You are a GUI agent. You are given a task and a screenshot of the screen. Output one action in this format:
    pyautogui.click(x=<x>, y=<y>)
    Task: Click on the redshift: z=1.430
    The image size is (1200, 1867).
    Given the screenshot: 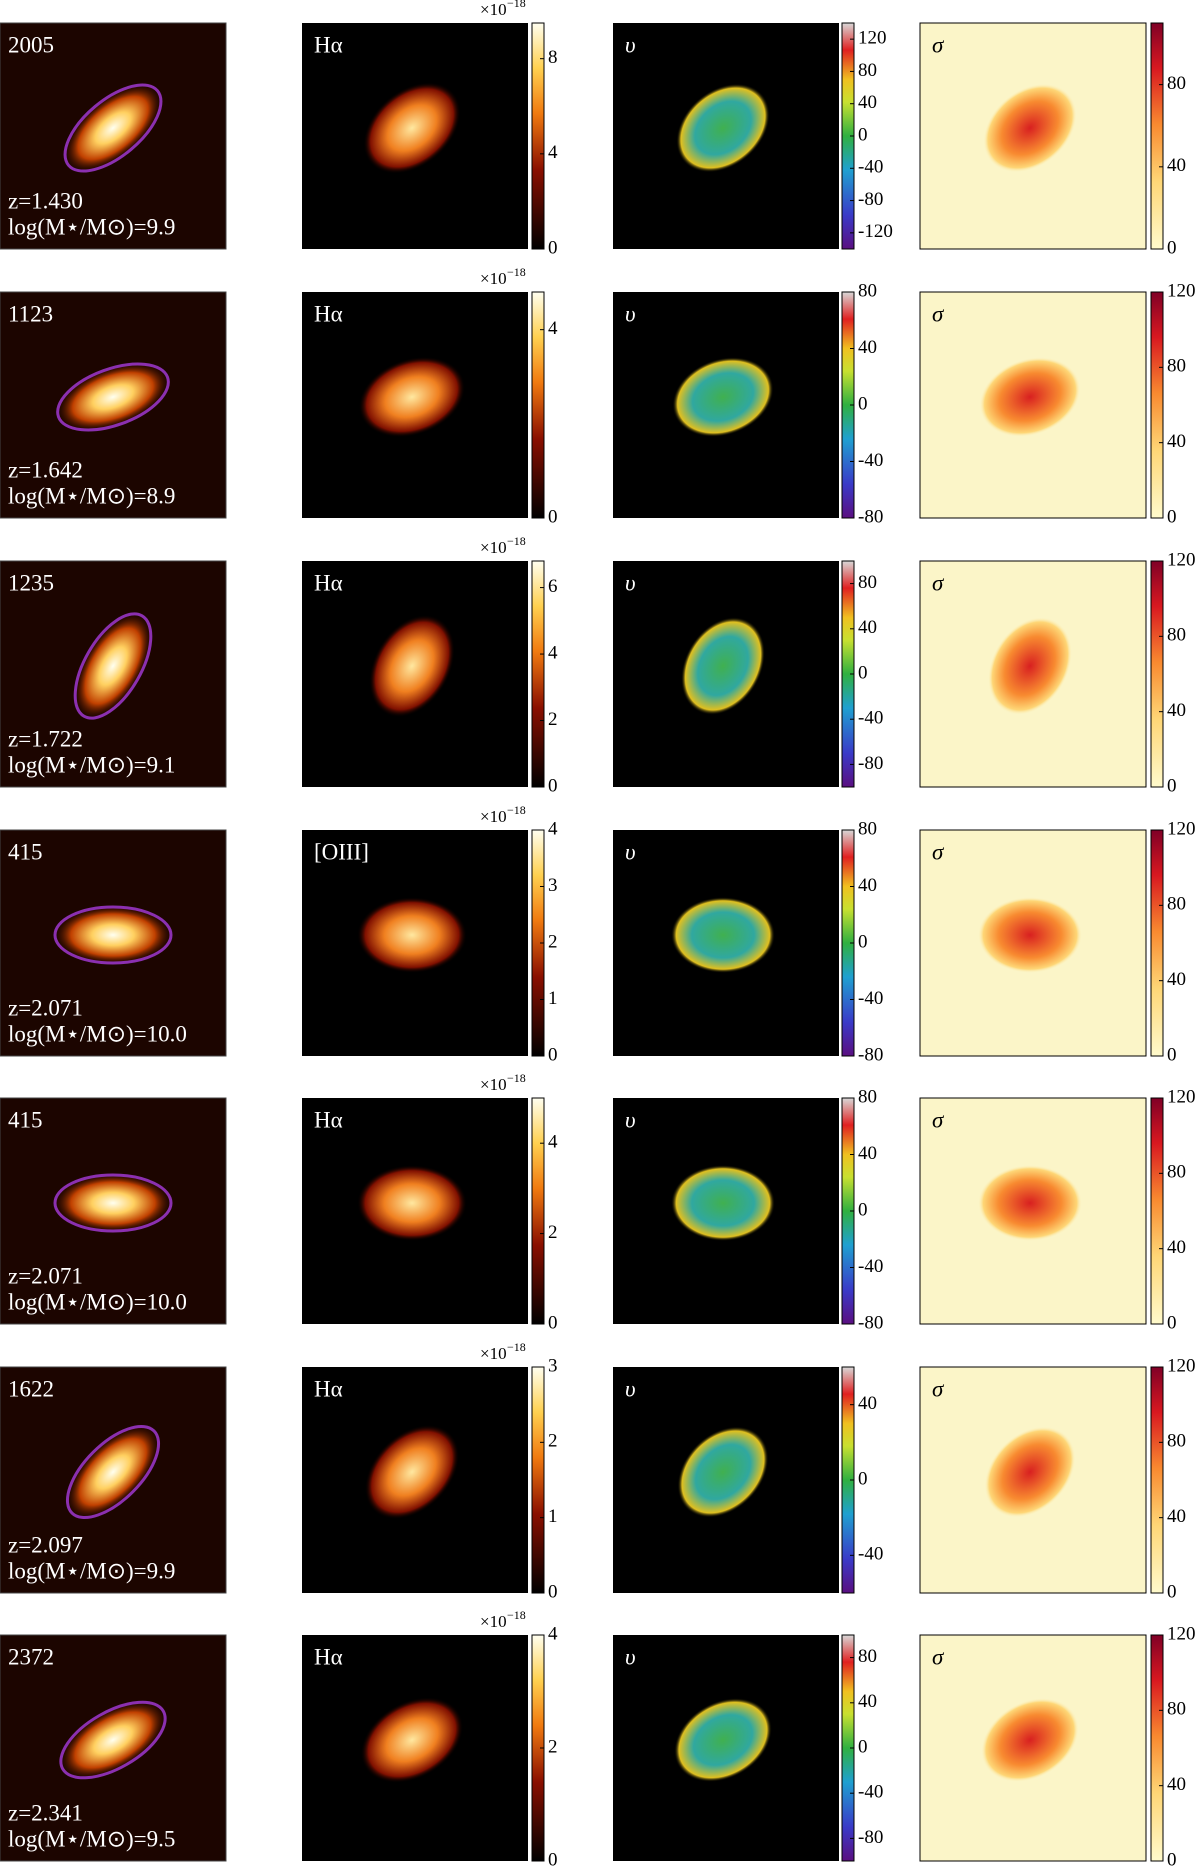 What is the action you would take?
    pyautogui.click(x=45, y=200)
    